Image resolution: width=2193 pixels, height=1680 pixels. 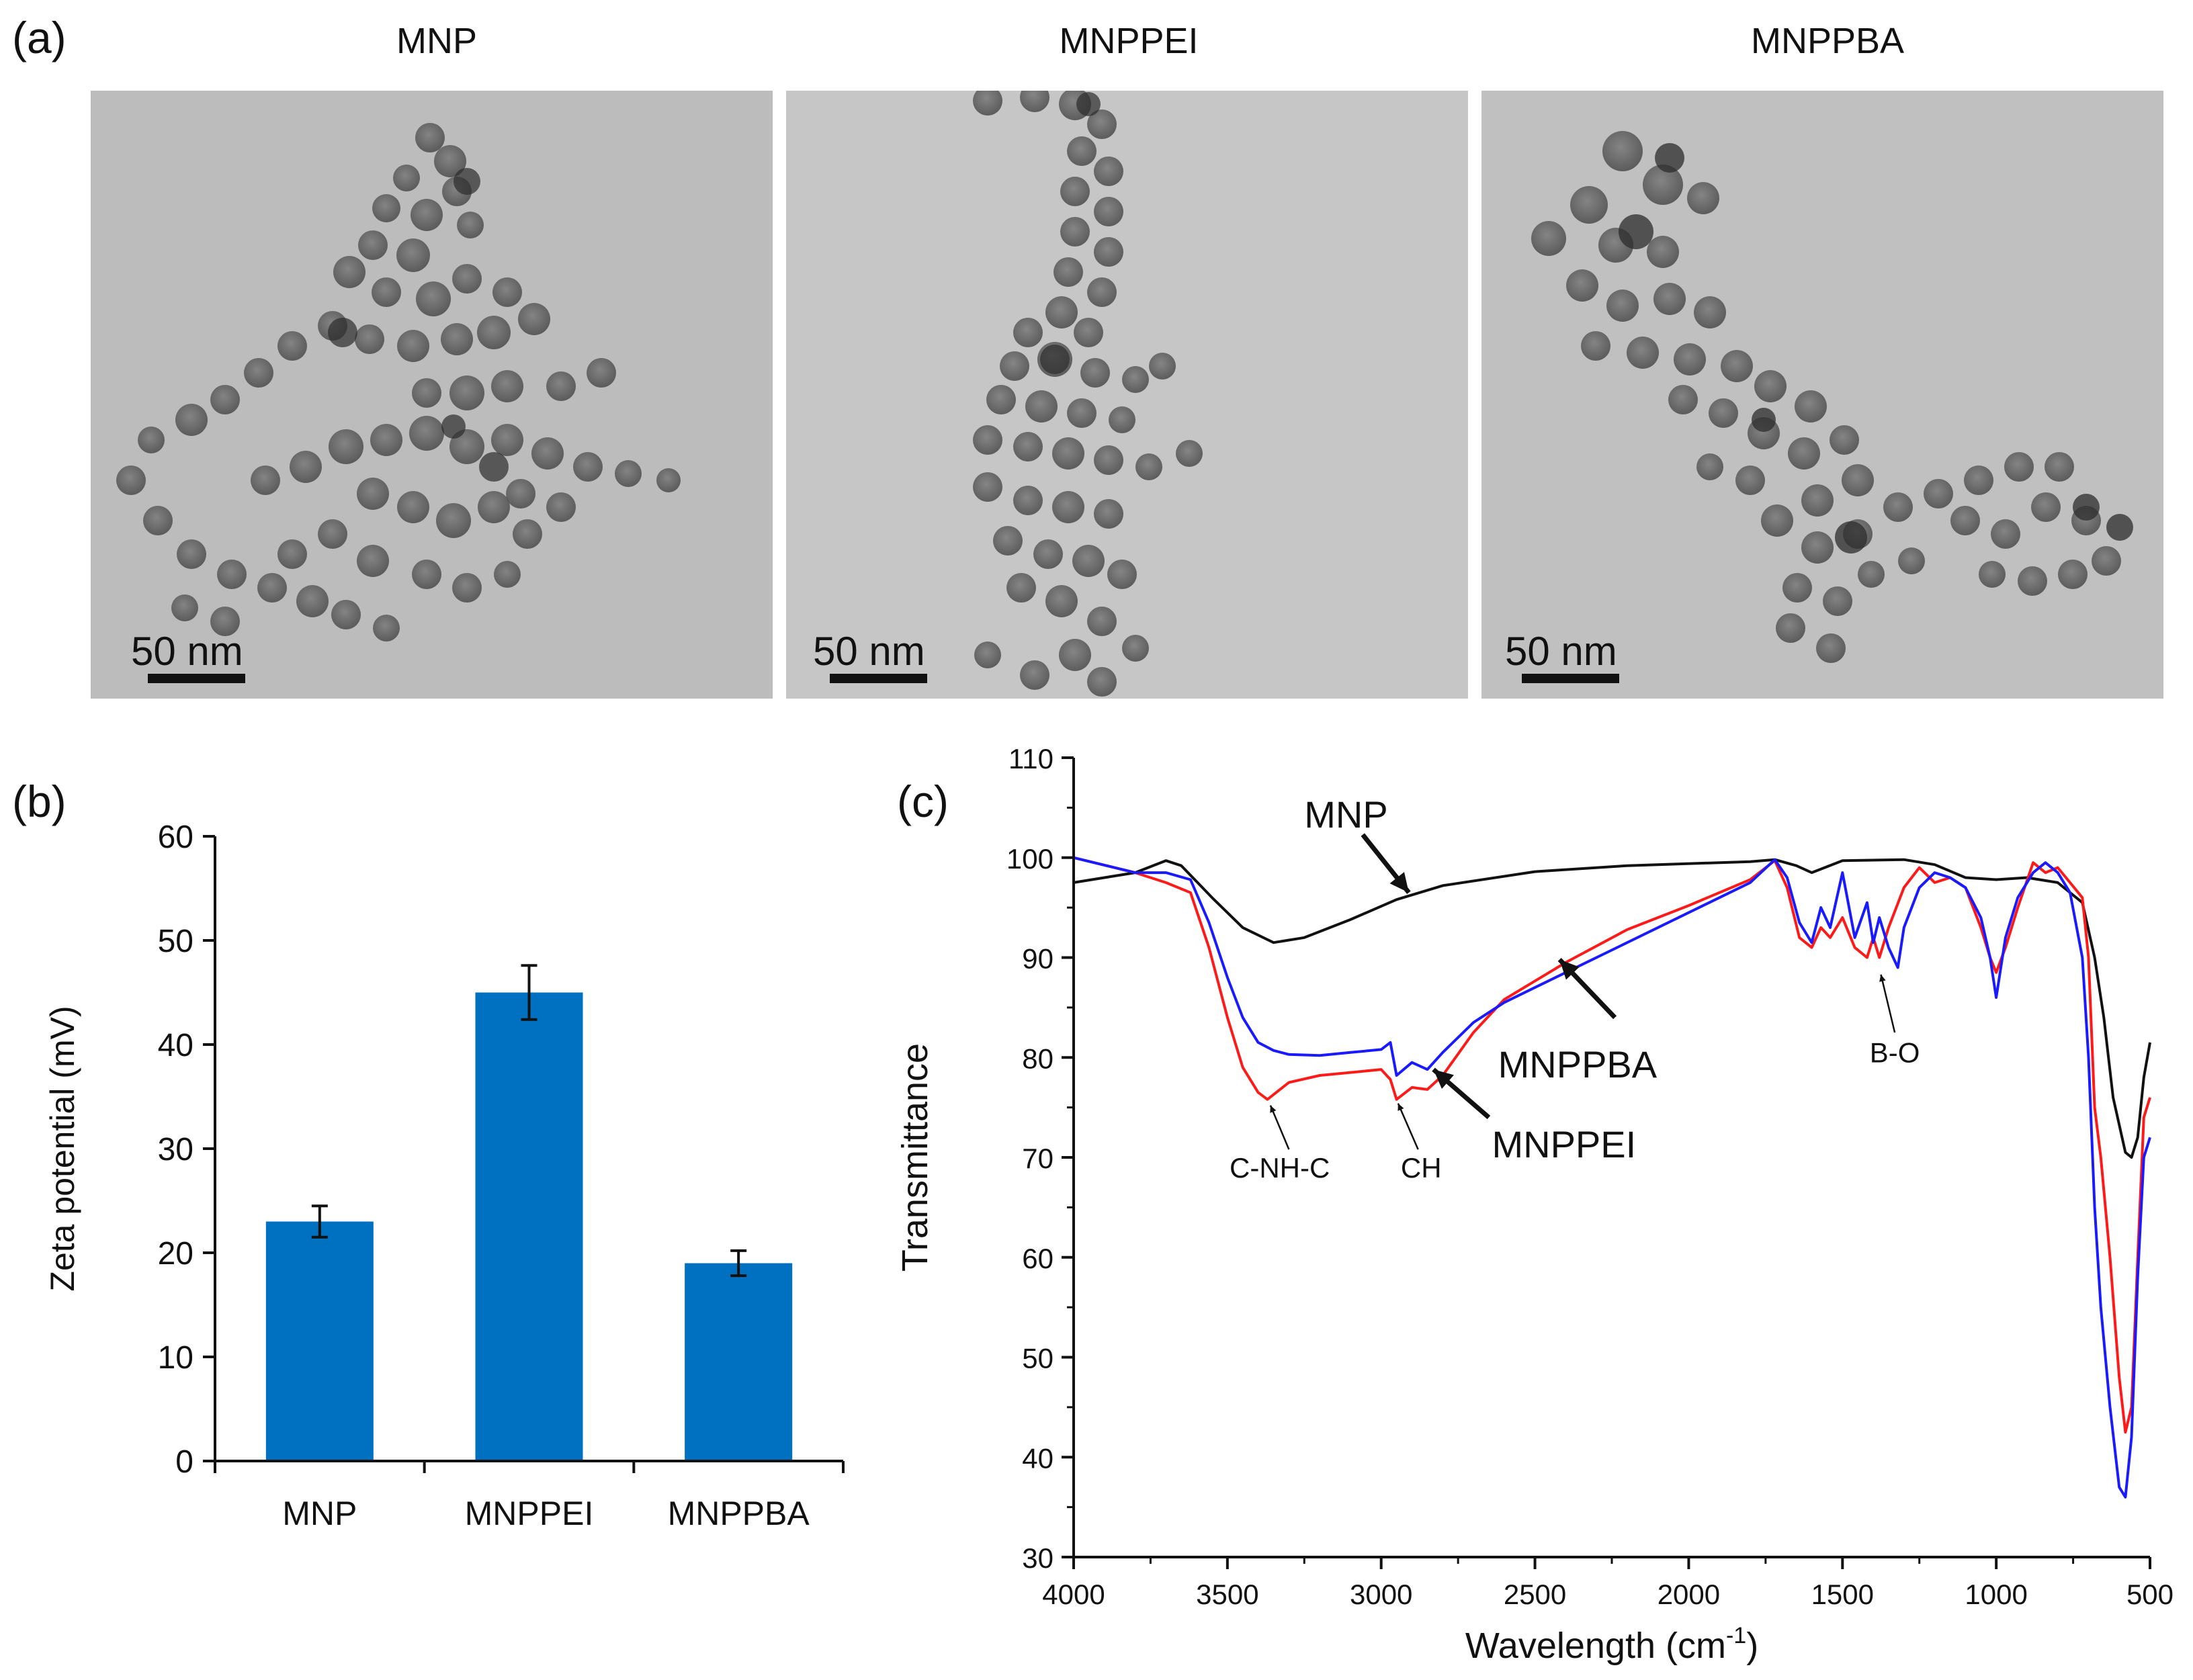 I want to click on zeta-y-tick-label: 50, so click(x=176, y=941).